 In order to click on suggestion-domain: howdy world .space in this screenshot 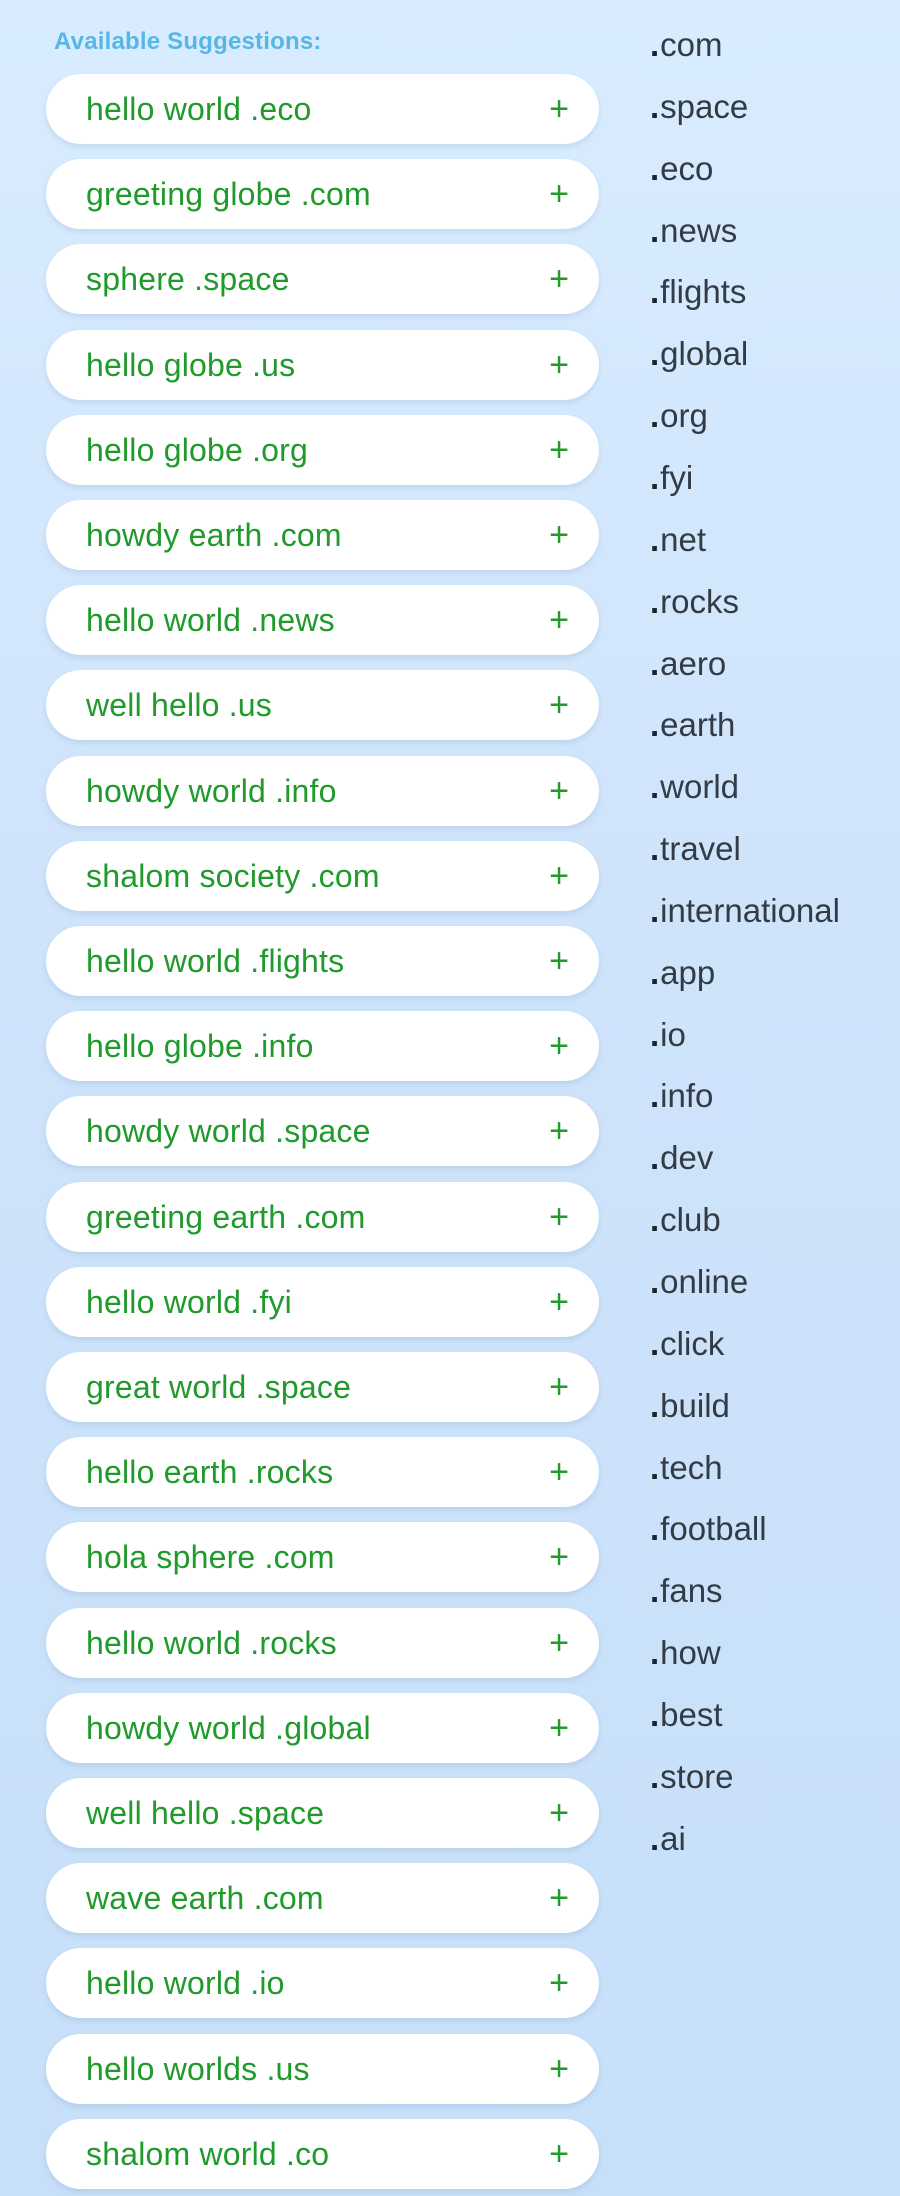, I will do `click(228, 1130)`.